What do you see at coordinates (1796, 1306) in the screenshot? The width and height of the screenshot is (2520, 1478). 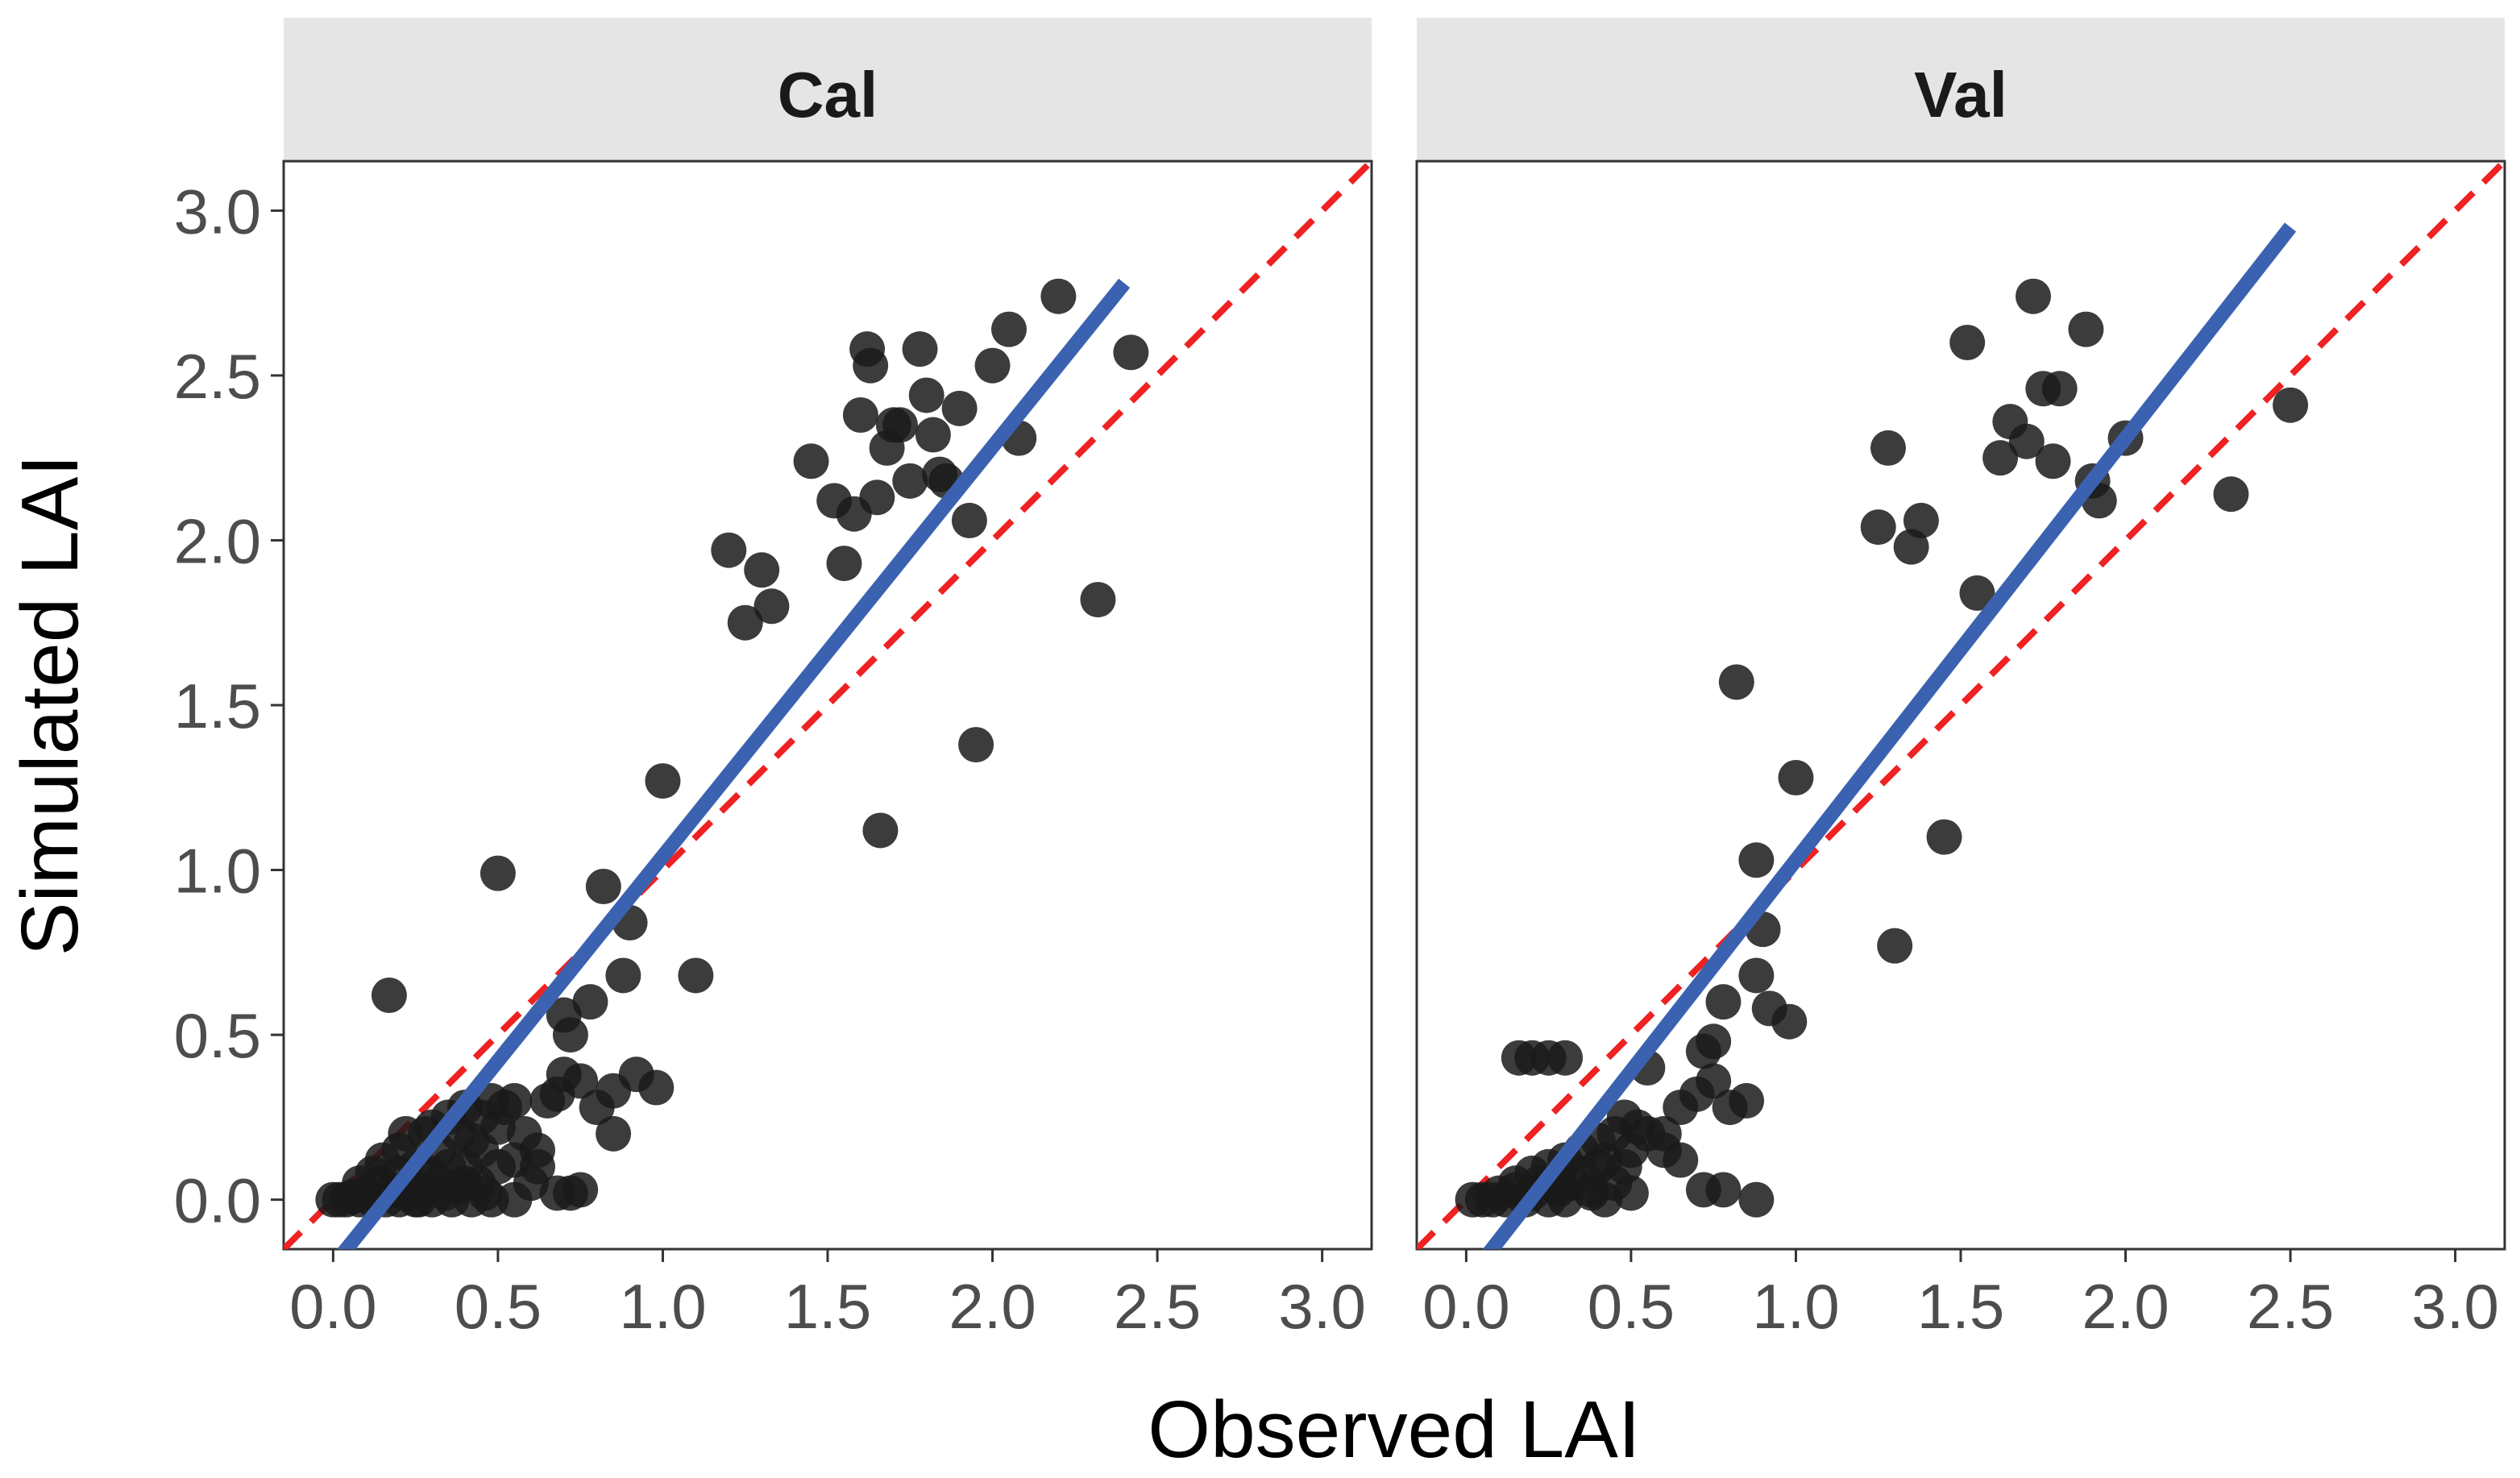 I see `x-tick-label: 1.0` at bounding box center [1796, 1306].